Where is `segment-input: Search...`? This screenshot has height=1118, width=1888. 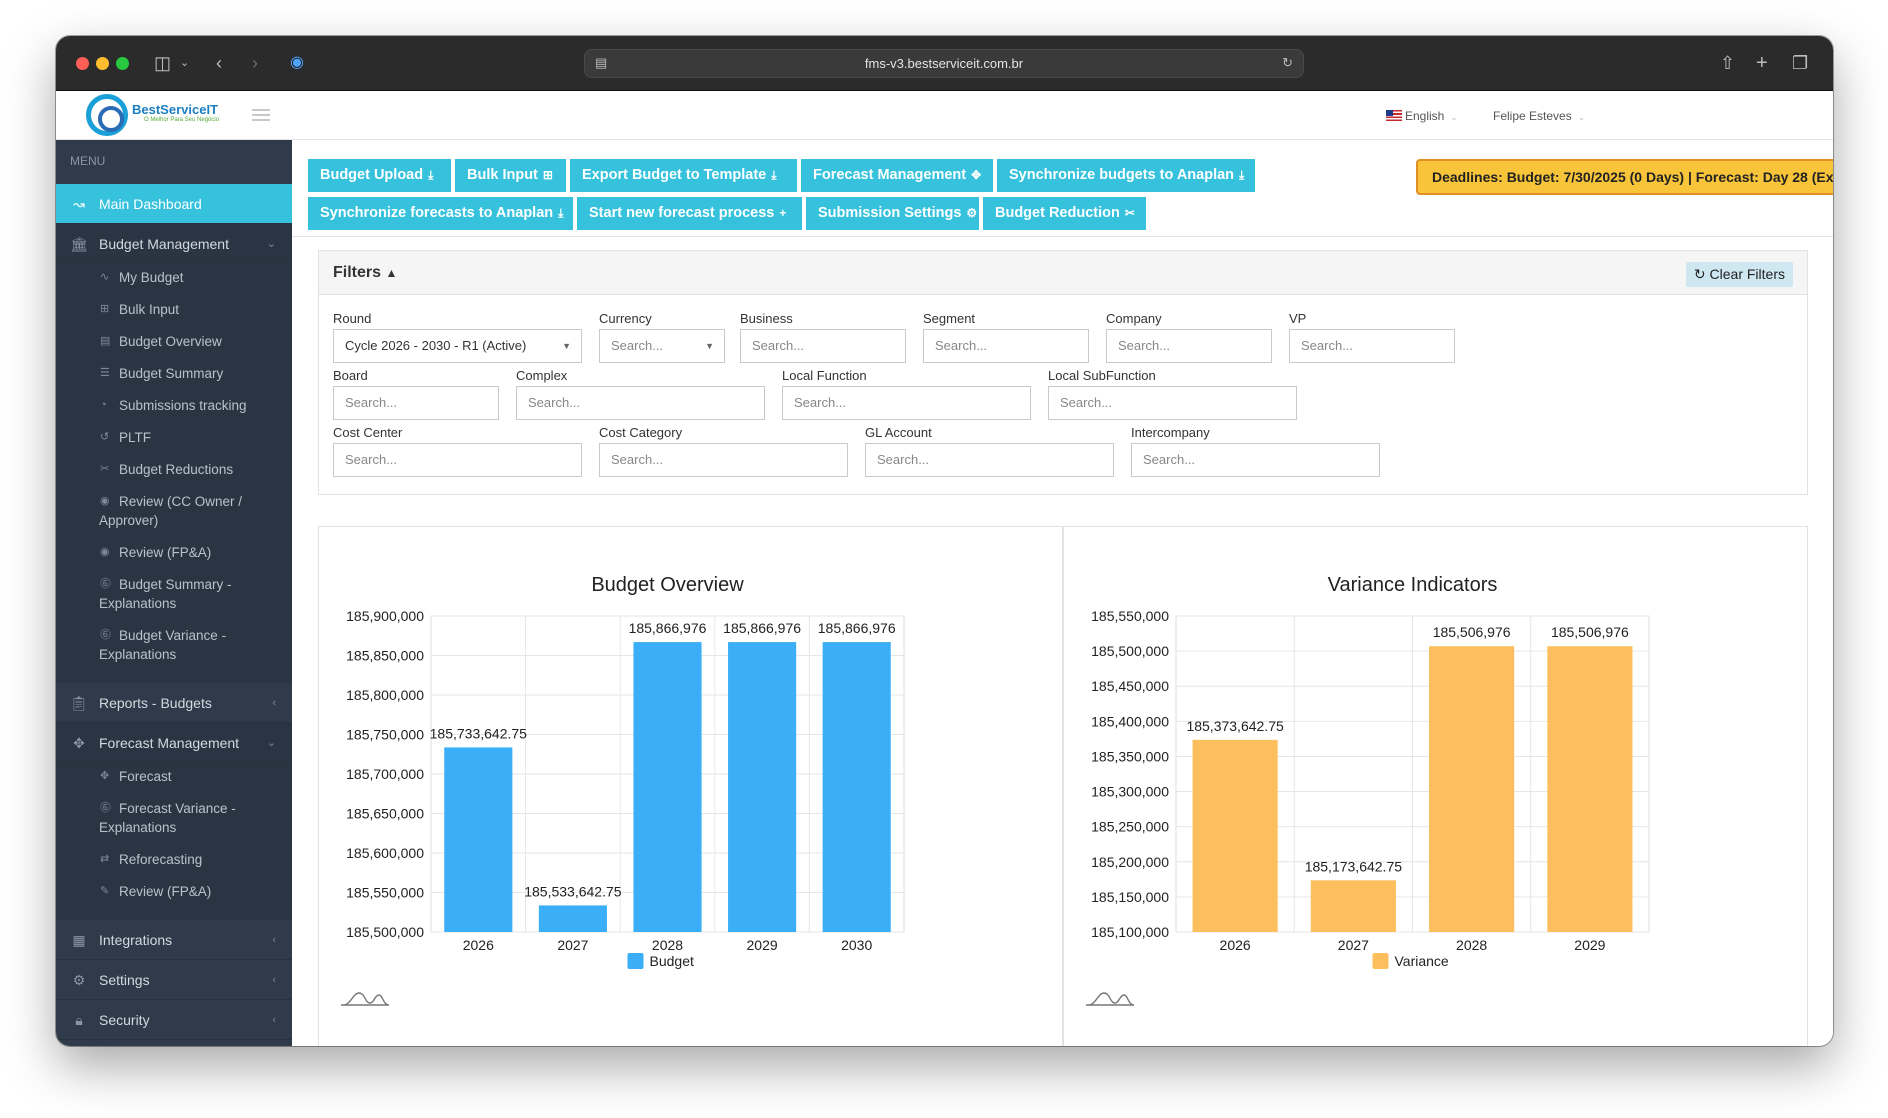 segment-input: Search... is located at coordinates (1006, 346).